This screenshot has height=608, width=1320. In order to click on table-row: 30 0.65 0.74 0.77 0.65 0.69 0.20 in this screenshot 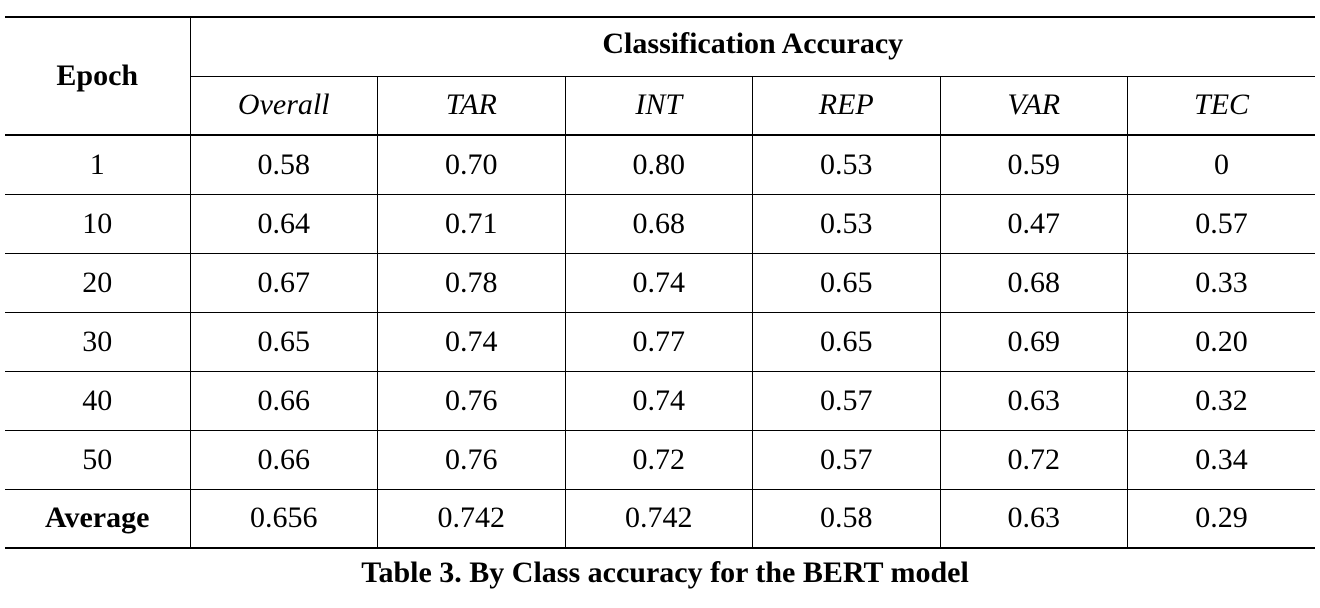, I will do `click(660, 341)`.